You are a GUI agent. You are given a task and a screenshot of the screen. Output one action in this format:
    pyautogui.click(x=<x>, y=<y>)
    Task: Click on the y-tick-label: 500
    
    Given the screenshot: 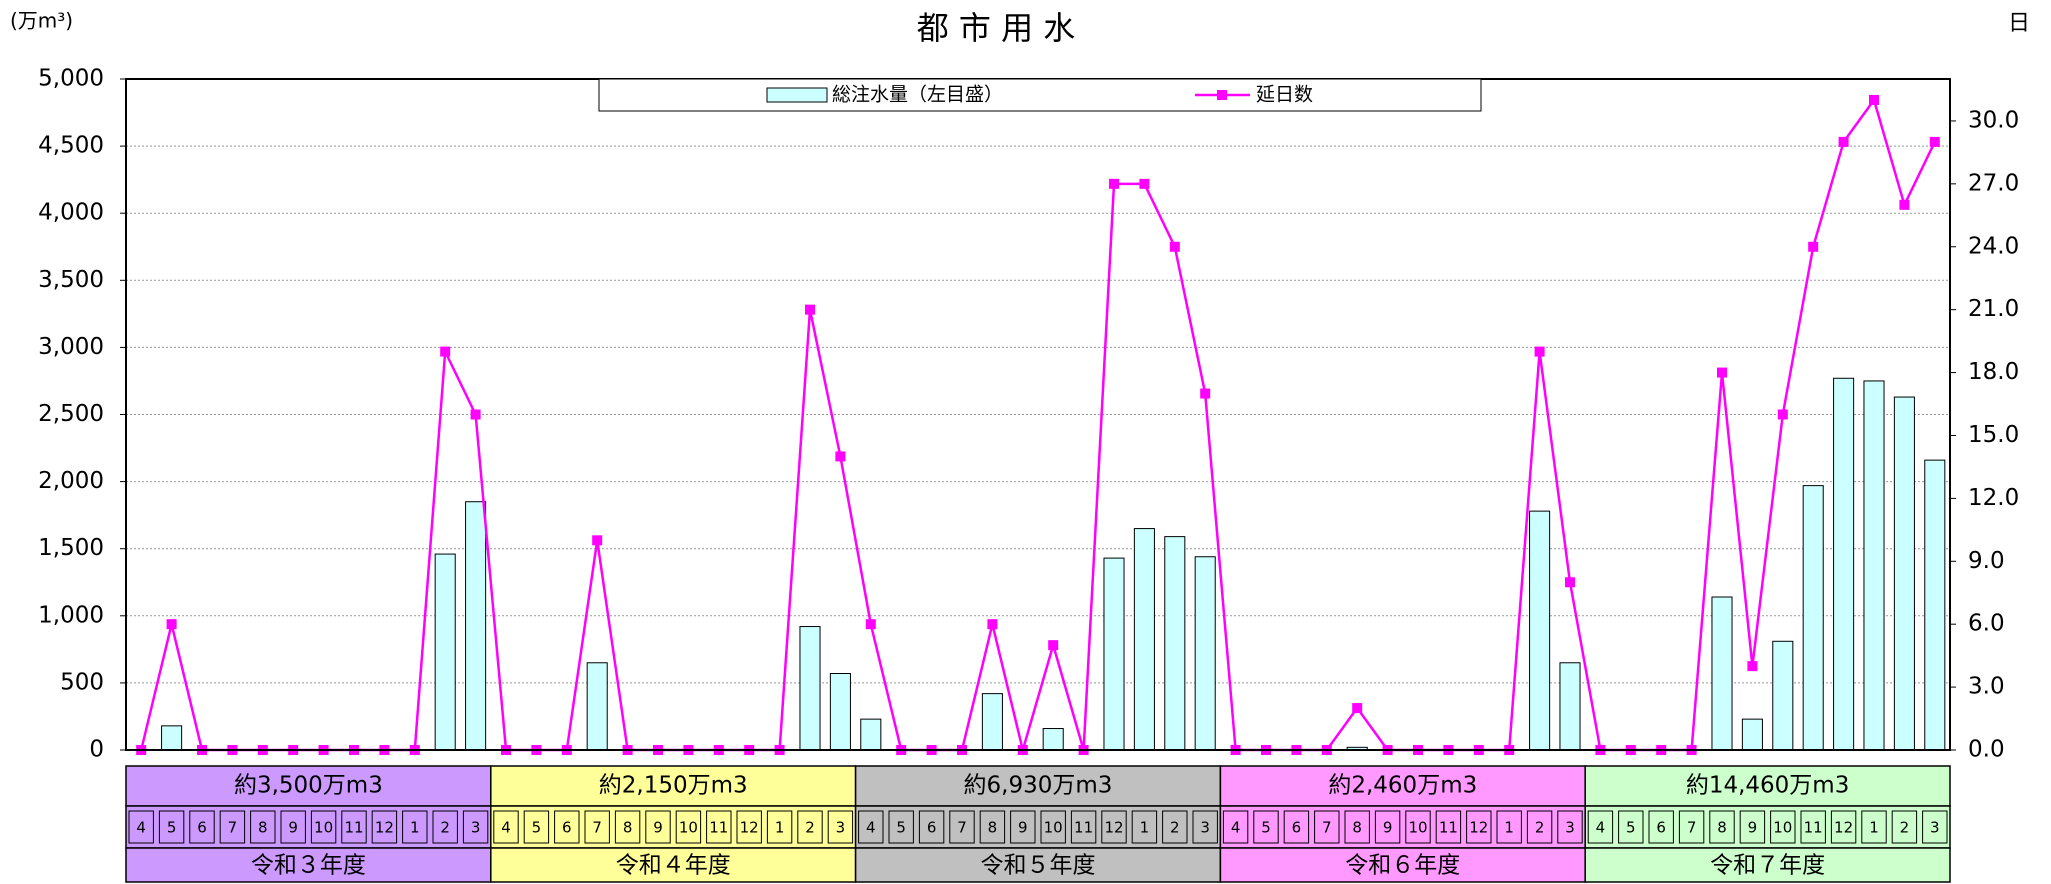 What is the action you would take?
    pyautogui.click(x=82, y=682)
    